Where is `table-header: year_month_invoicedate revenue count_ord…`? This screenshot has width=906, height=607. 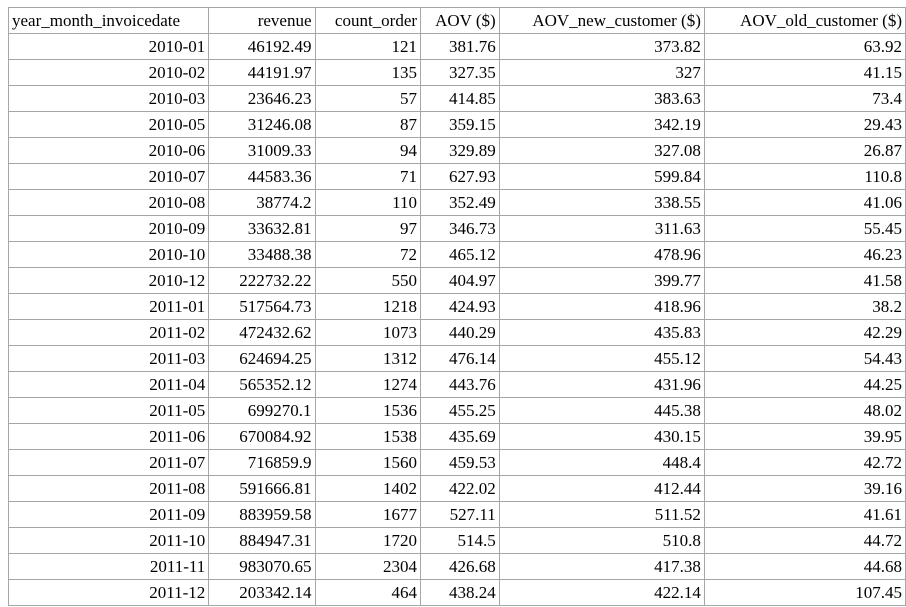
table-header: year_month_invoicedate revenue count_ord… is located at coordinates (456, 20).